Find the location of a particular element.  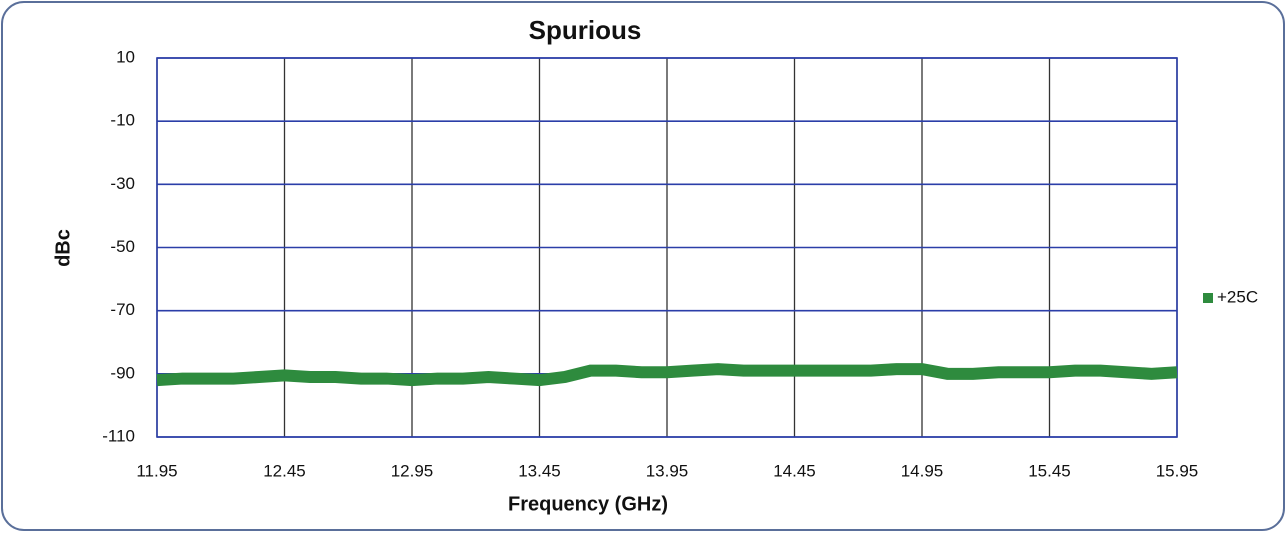

y-tick-label: -110 is located at coordinates (118, 435).